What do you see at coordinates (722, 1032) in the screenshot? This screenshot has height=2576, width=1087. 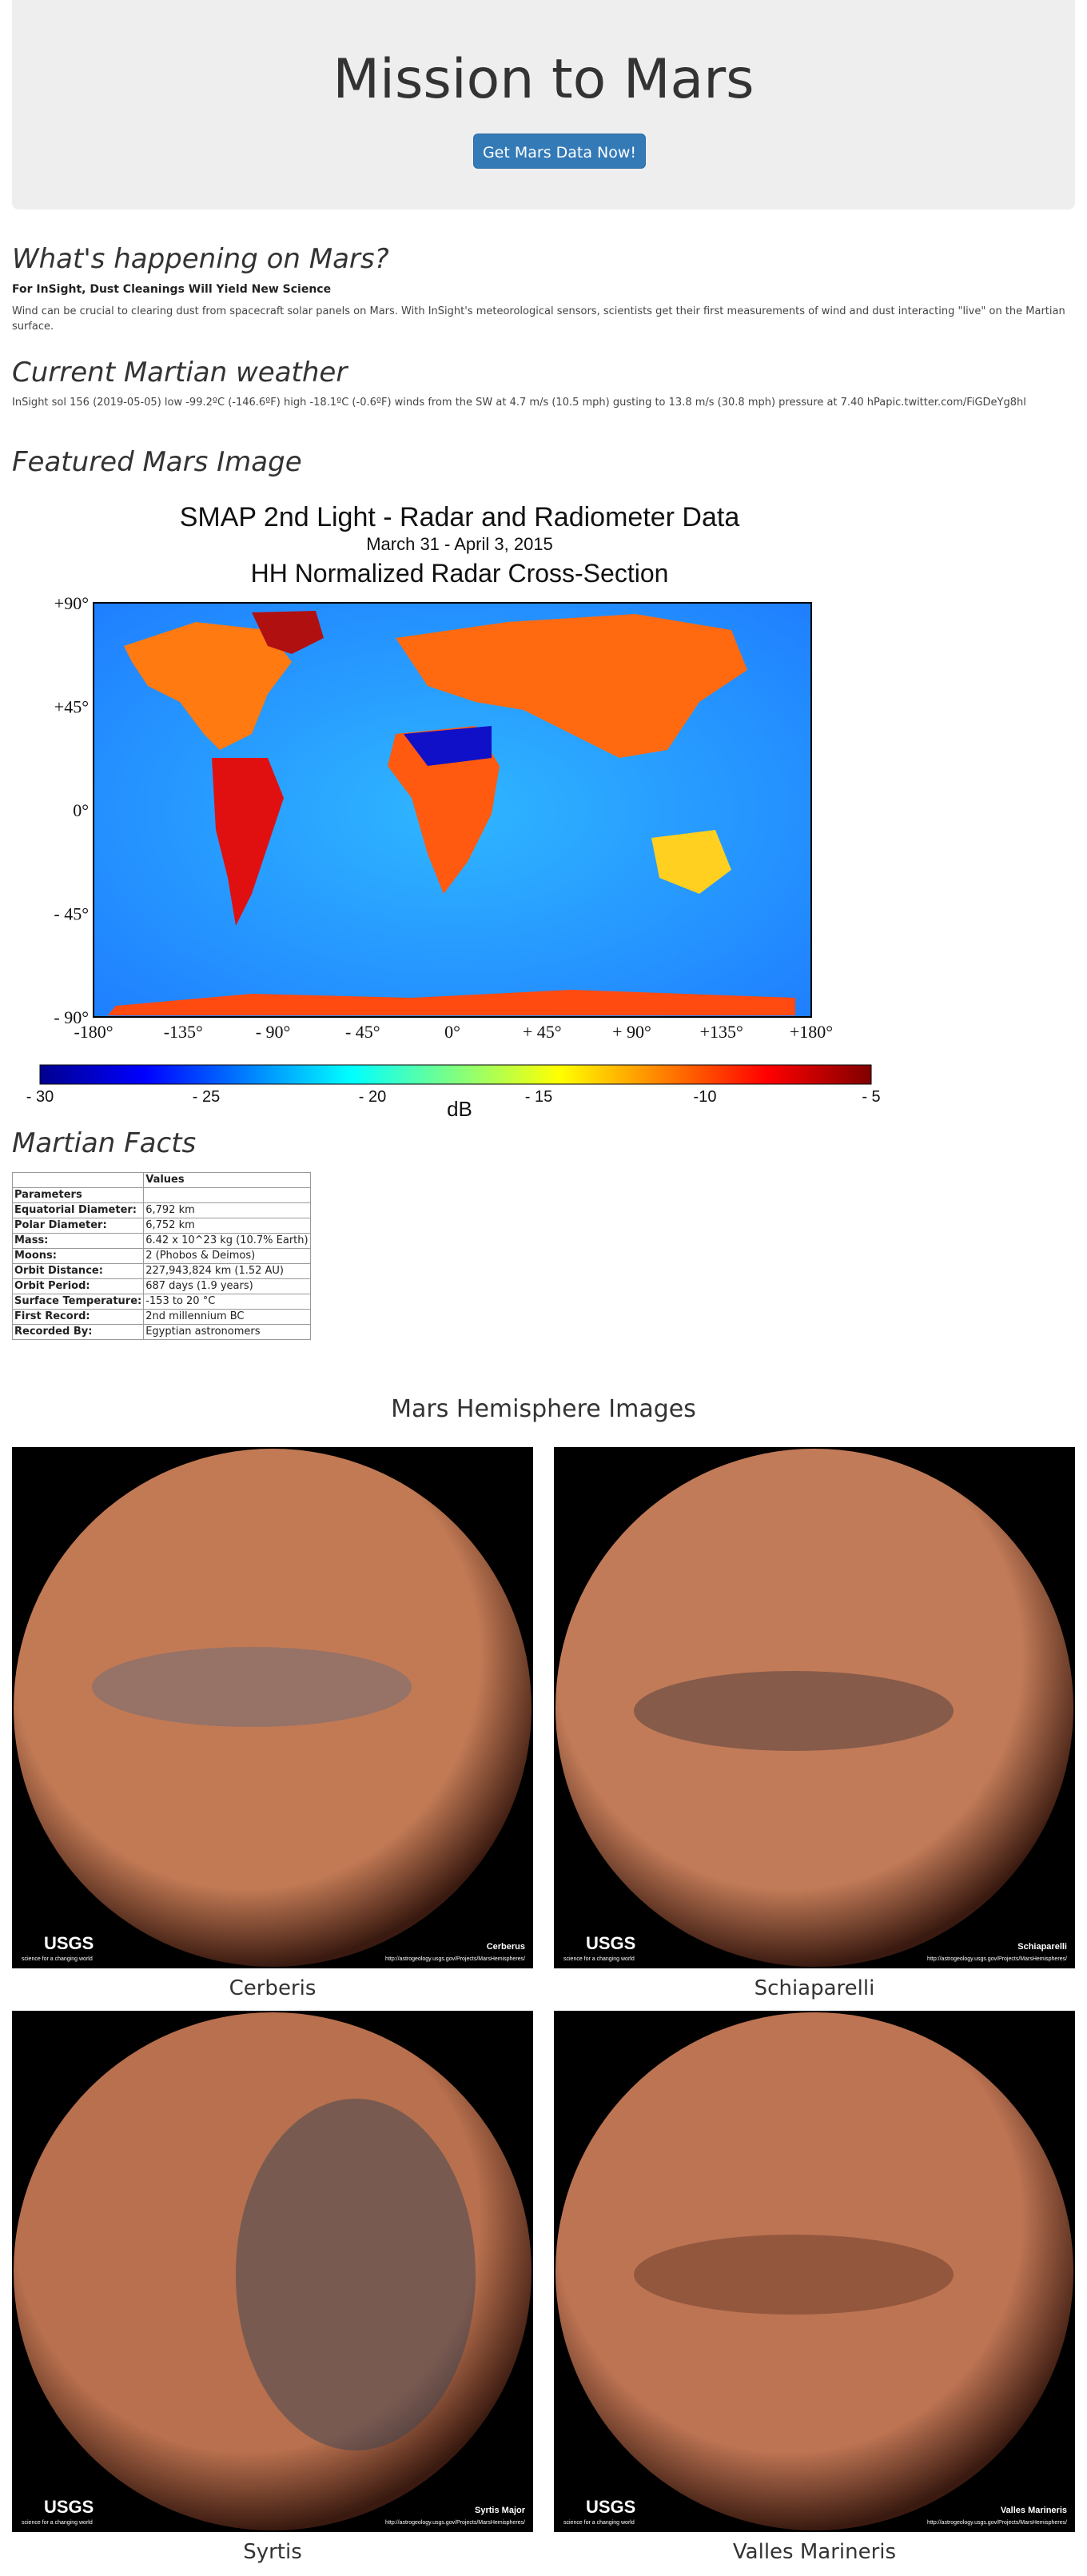 I see `longitude-tick-label: +135°` at bounding box center [722, 1032].